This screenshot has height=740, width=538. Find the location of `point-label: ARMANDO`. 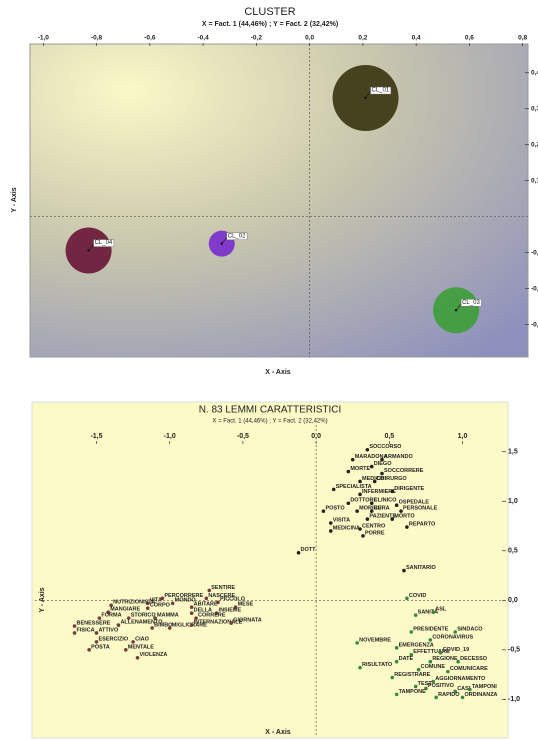

point-label: ARMANDO is located at coordinates (398, 457).